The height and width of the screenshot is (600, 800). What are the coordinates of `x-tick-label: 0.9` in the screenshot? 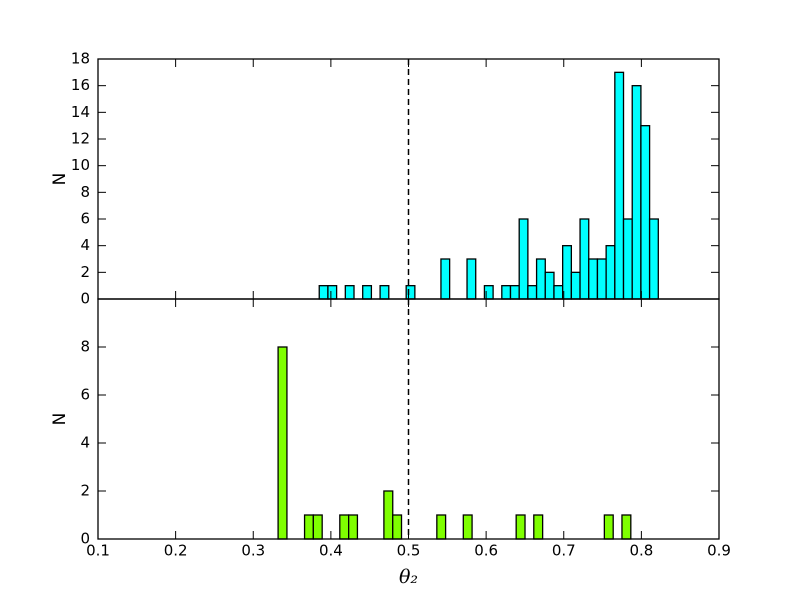 It's located at (719, 551).